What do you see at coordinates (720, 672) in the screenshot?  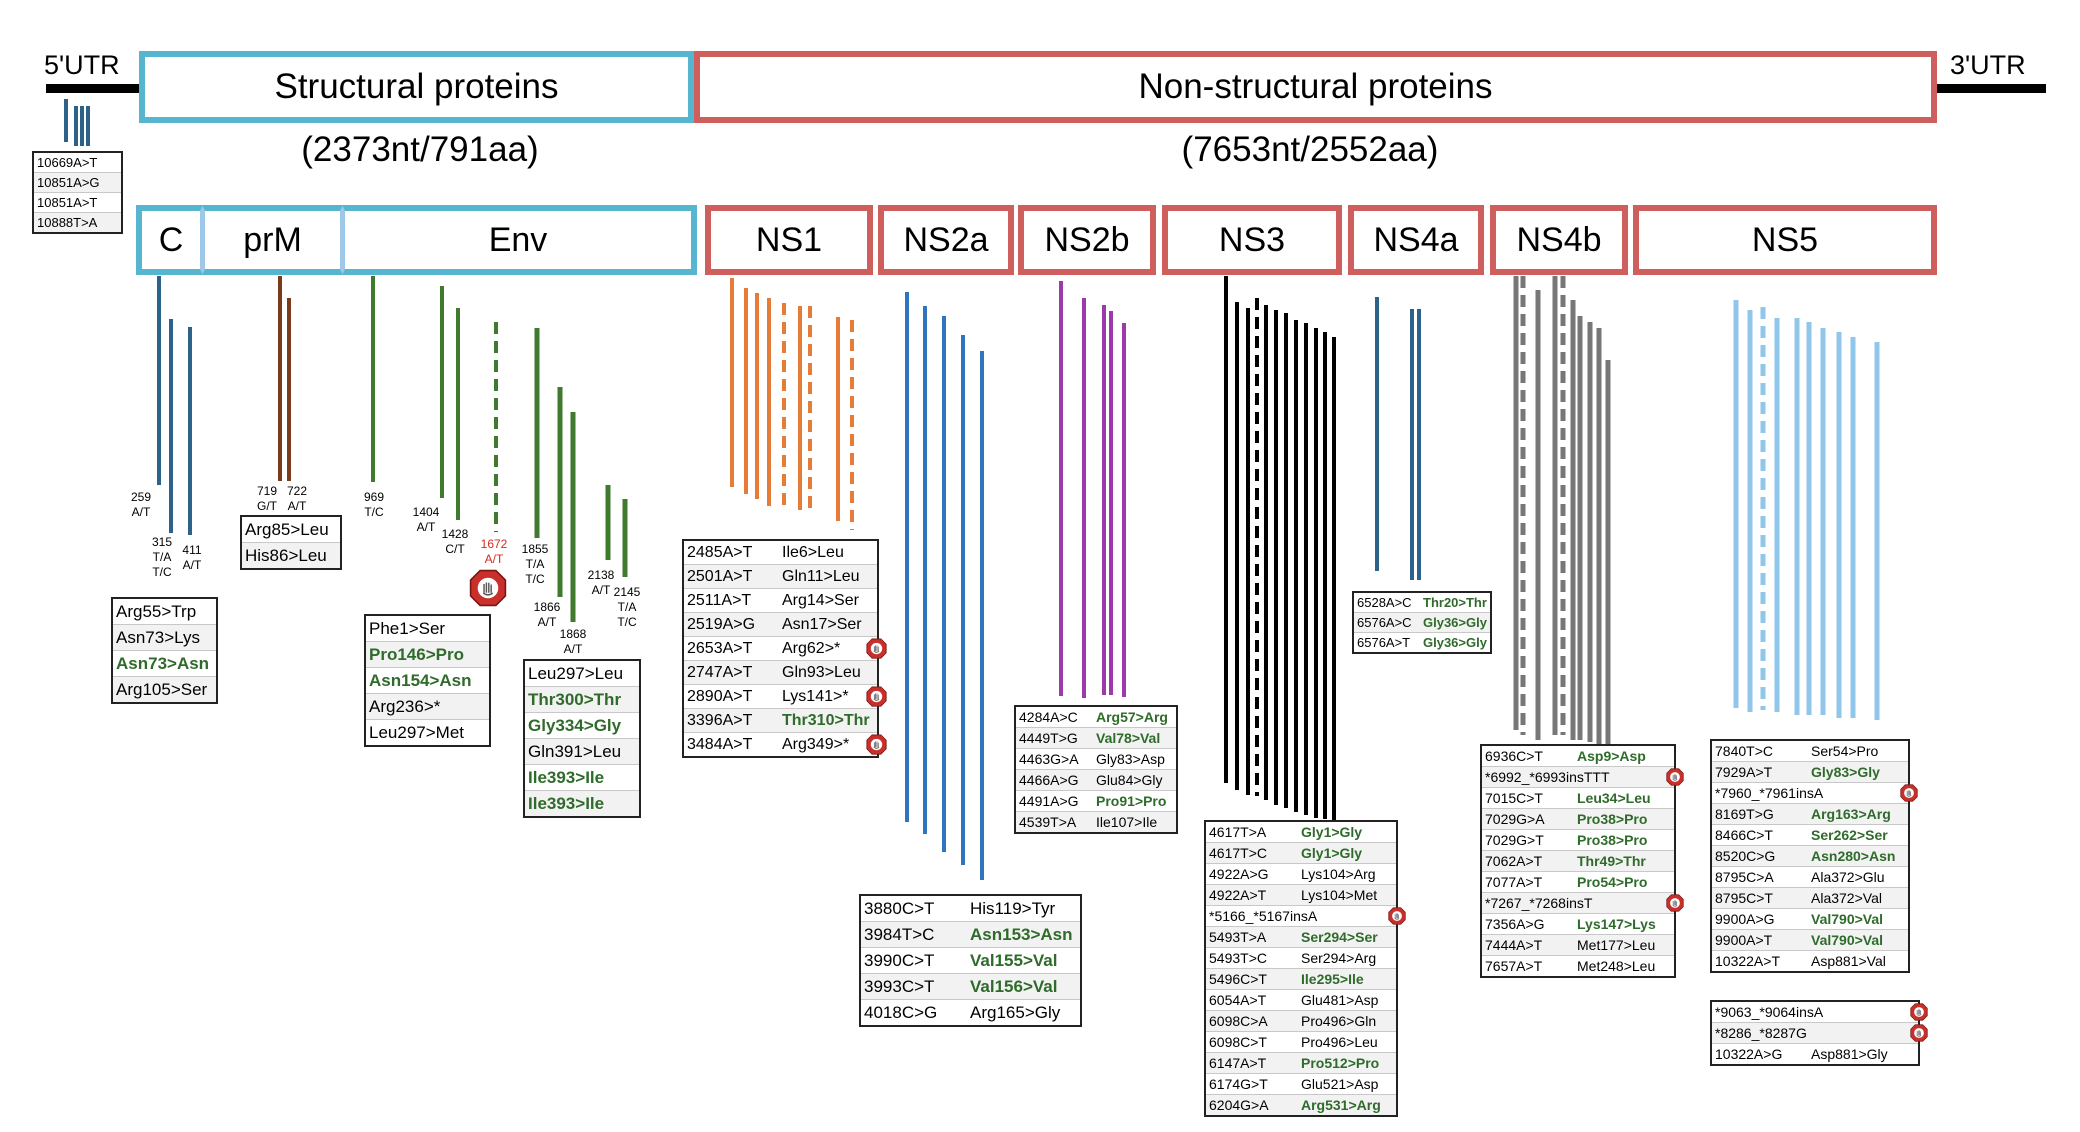 I see `nucleotide-change: 2747A>T` at bounding box center [720, 672].